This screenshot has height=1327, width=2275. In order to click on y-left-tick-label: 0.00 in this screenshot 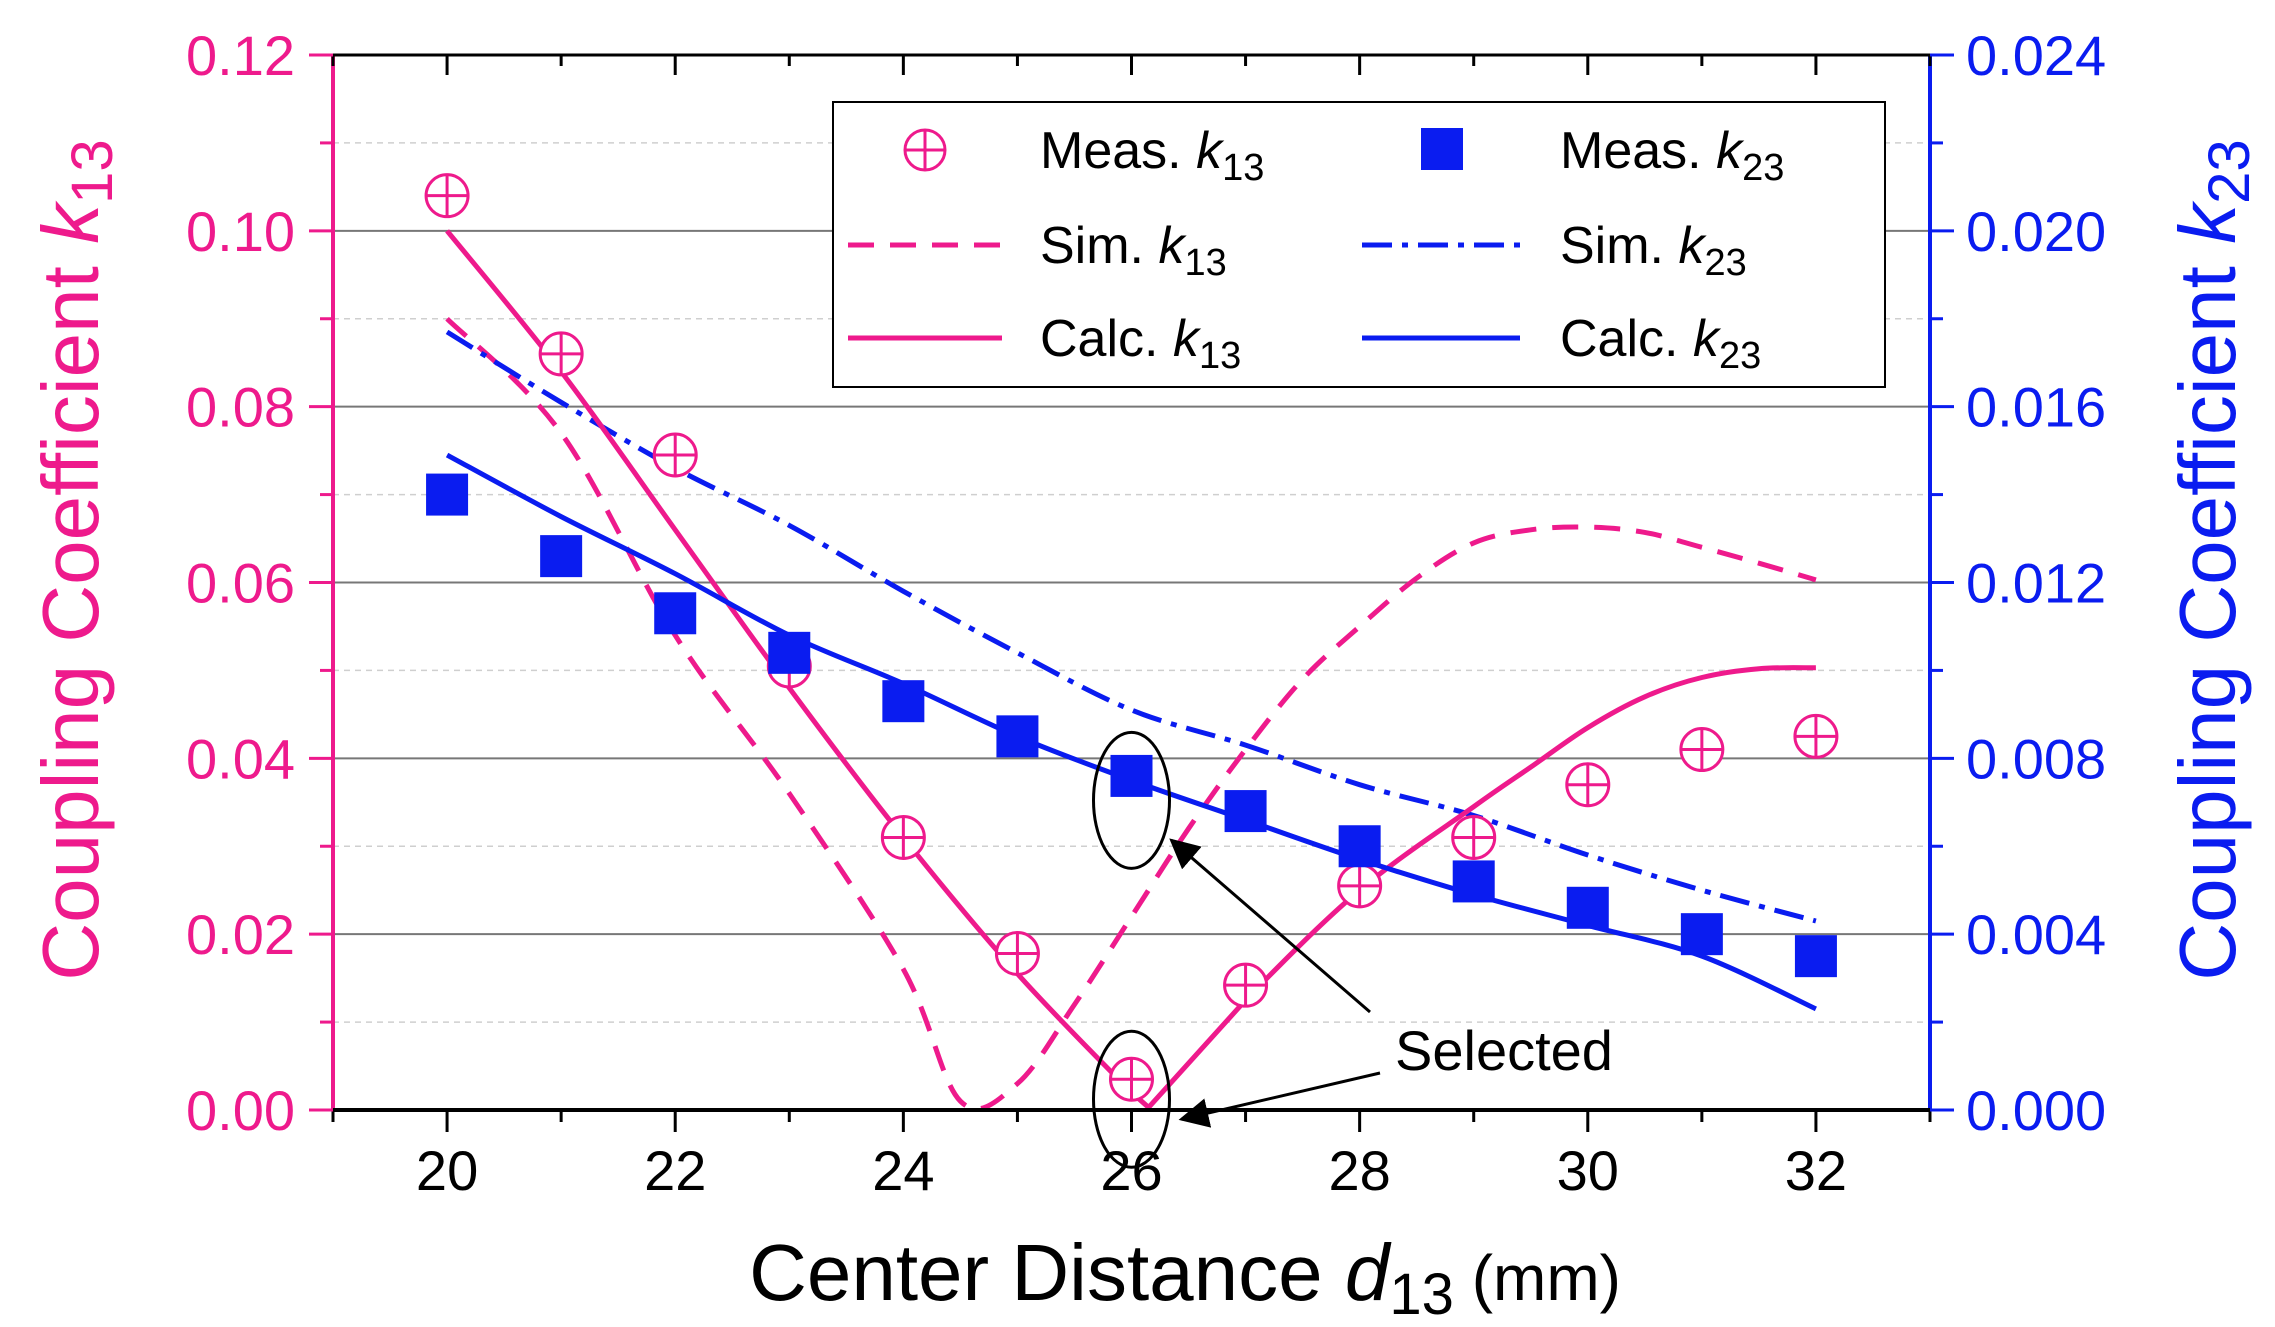, I will do `click(240, 1110)`.